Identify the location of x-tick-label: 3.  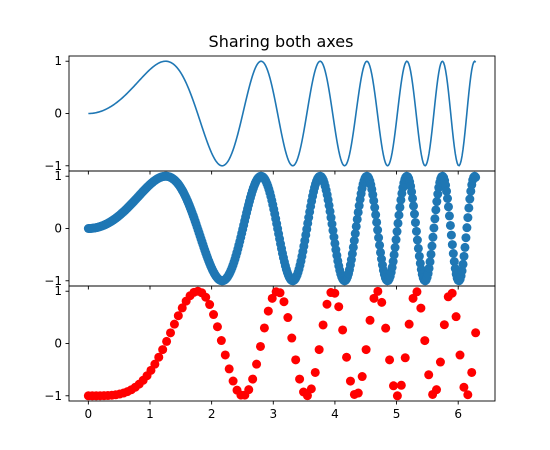
(273, 414).